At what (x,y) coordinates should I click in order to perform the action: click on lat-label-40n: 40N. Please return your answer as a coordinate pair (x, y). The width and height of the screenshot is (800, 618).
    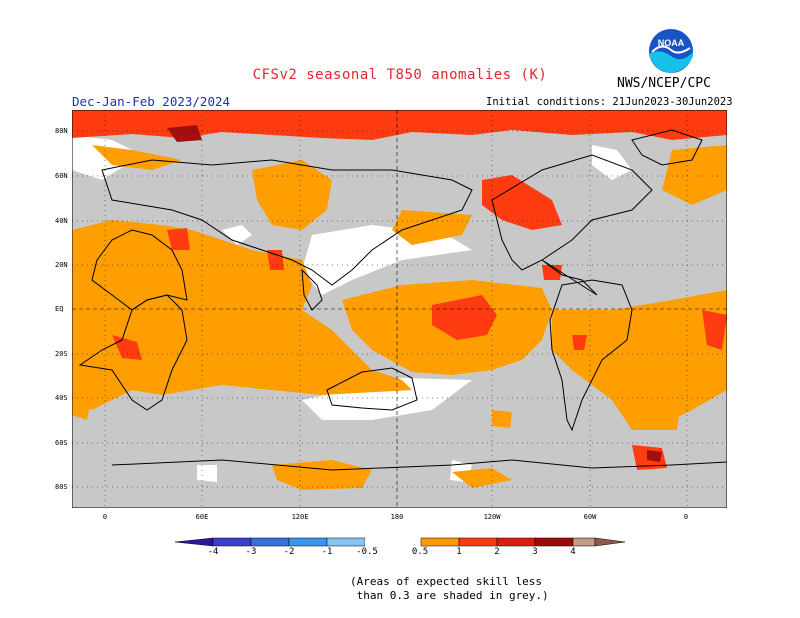
    Looking at the image, I should click on (61, 221).